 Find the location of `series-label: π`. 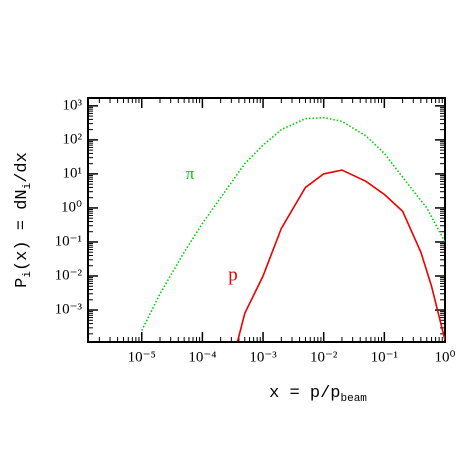

series-label: π is located at coordinates (190, 173).